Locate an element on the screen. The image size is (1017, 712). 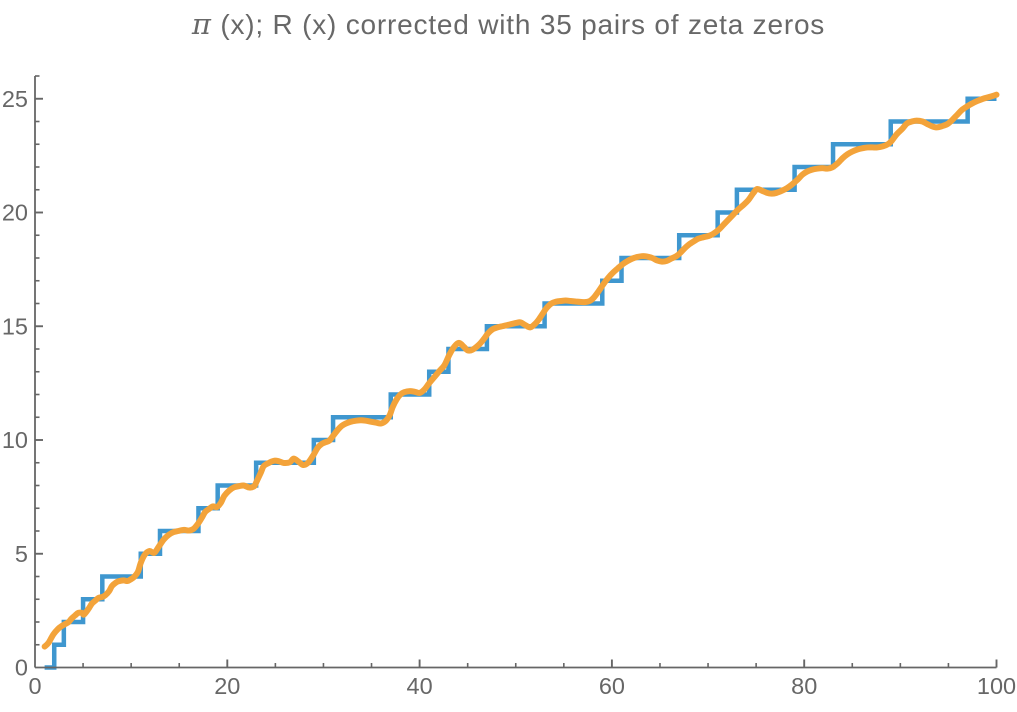
y-tick-label: 25 is located at coordinates (15, 99).